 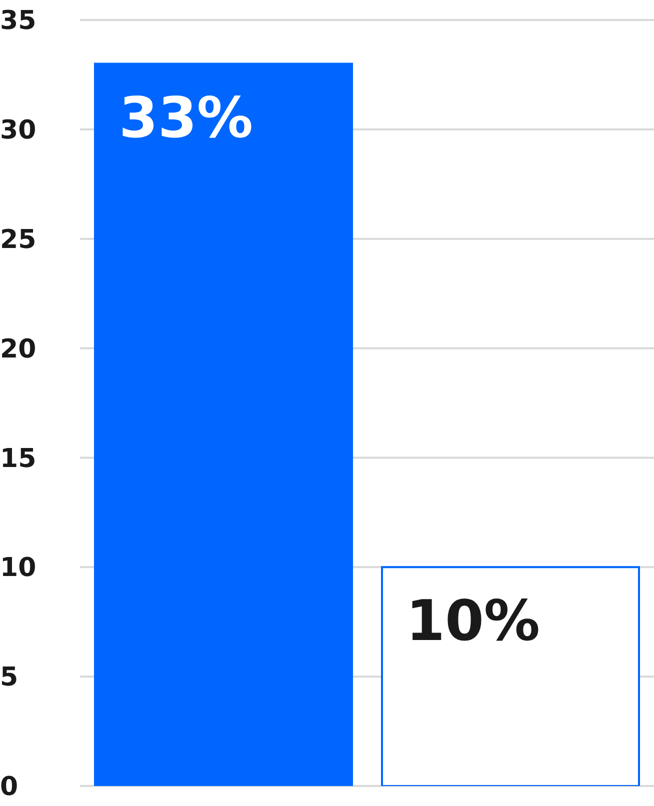 I want to click on data-label: 10%, so click(x=473, y=621).